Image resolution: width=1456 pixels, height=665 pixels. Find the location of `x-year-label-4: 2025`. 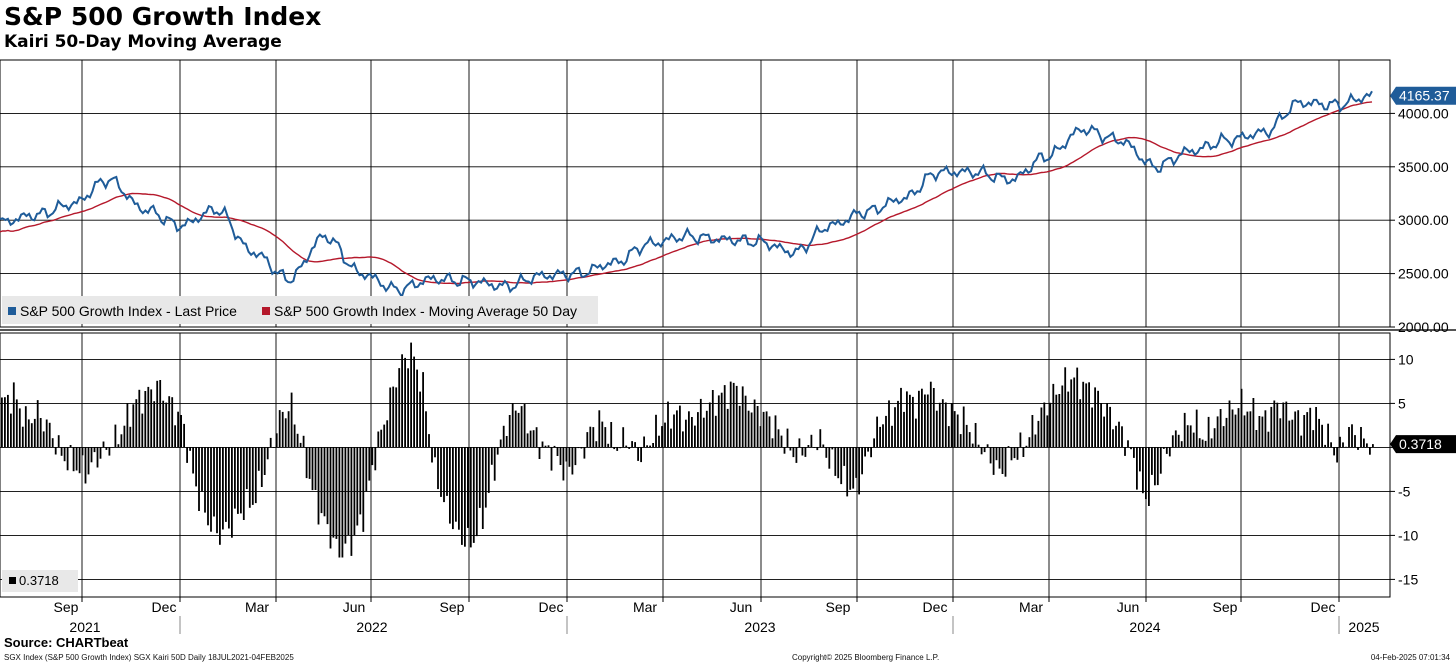

x-year-label-4: 2025 is located at coordinates (1363, 627).